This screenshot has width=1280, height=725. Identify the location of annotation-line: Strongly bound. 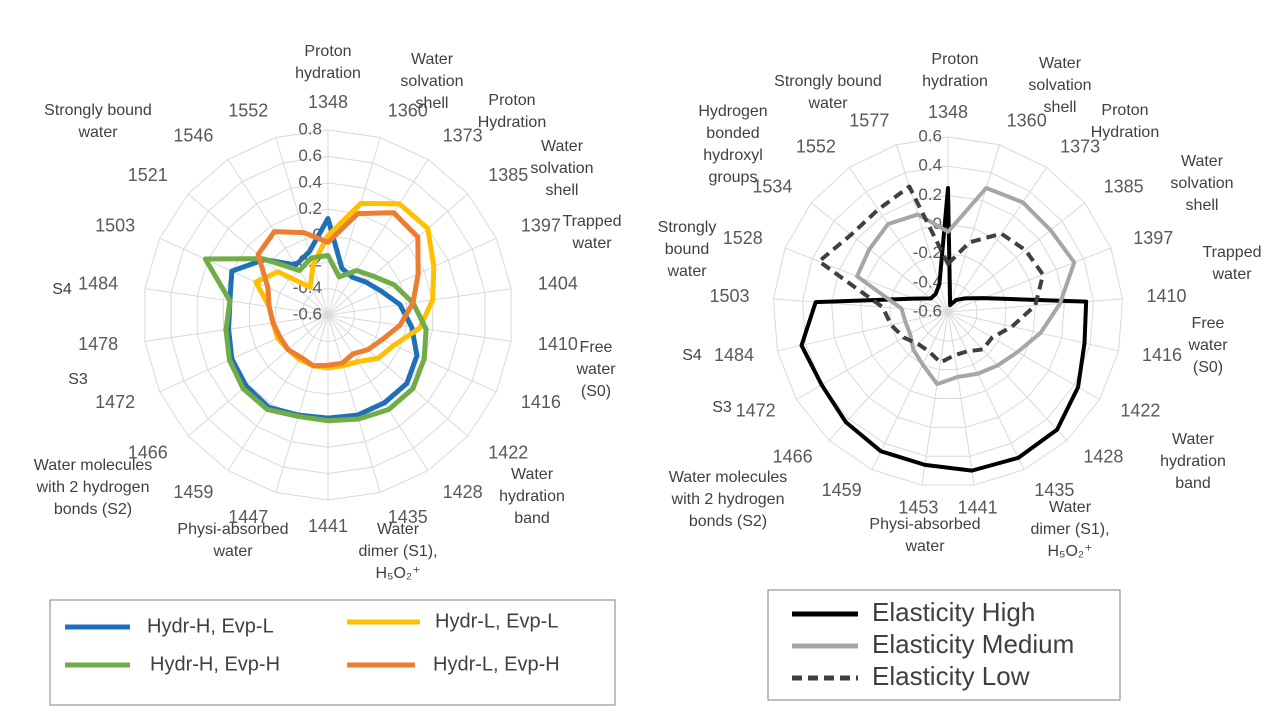
(98, 110).